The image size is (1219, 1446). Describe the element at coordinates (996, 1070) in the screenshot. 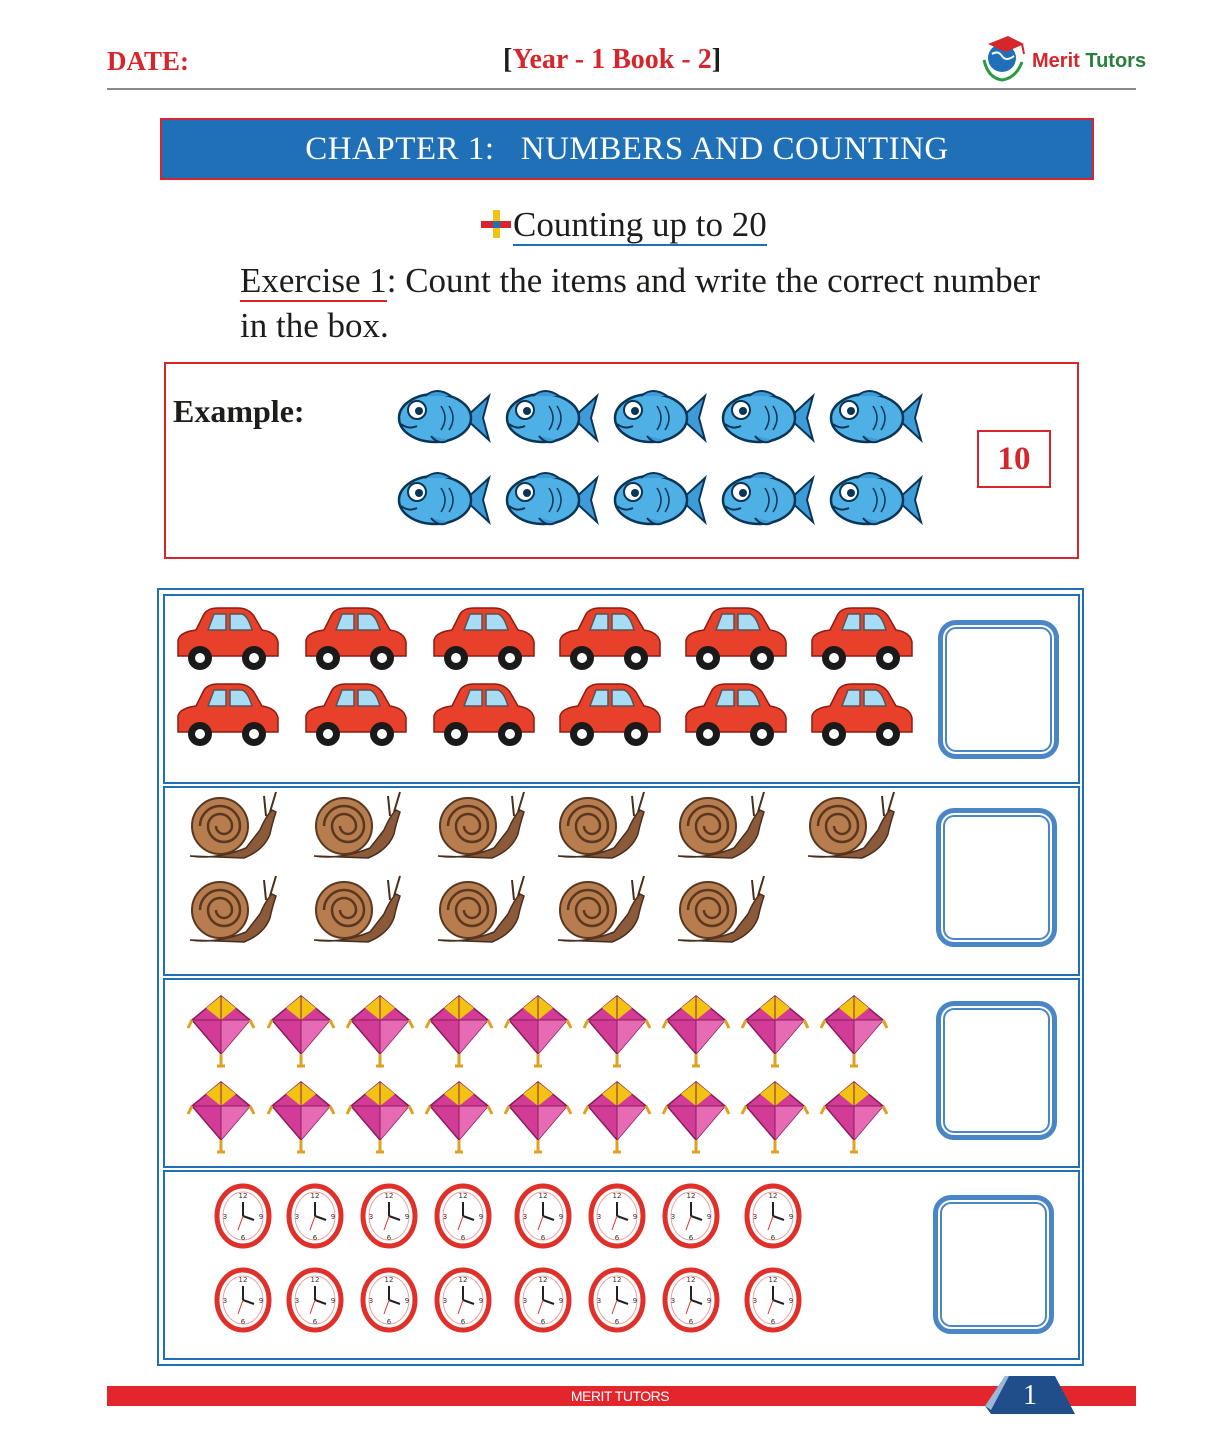

I see `answer-box-kites` at that location.